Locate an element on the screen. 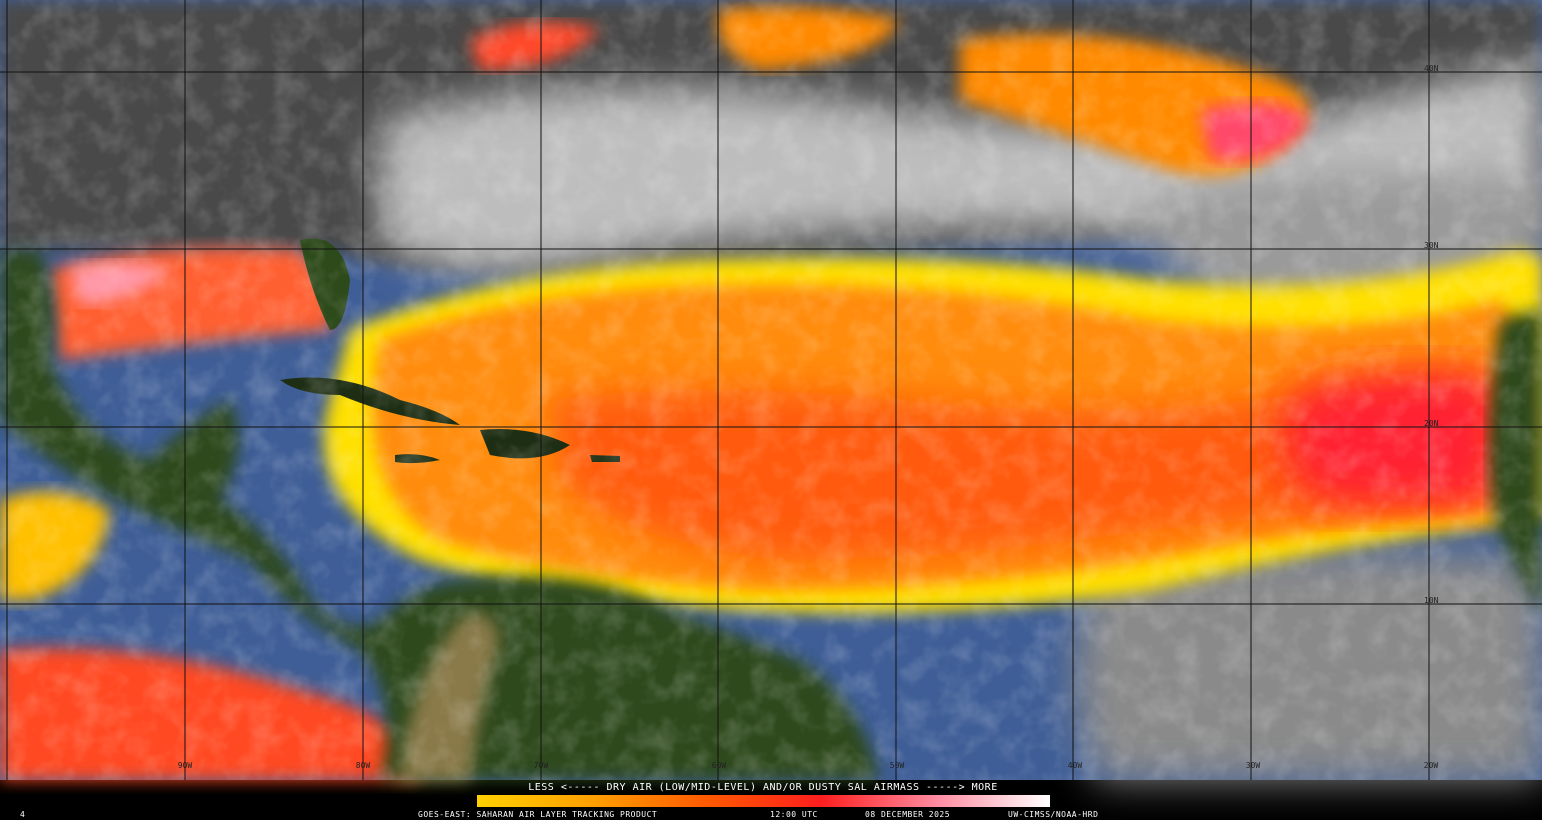 The image size is (1542, 820). lon-label: 30W is located at coordinates (1253, 765).